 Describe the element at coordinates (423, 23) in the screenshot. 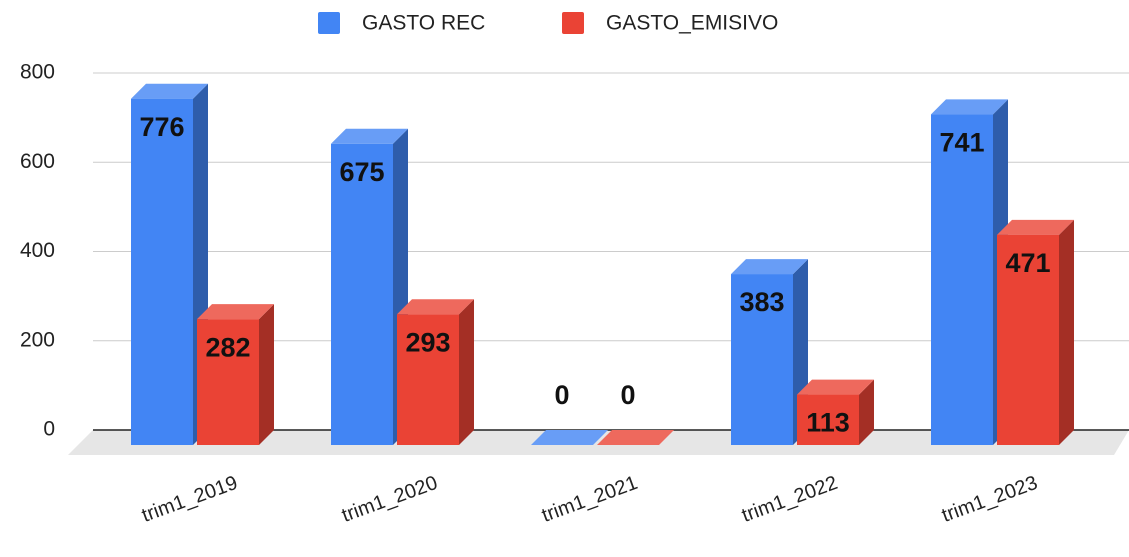

I see `legend-label: GASTO REC` at that location.